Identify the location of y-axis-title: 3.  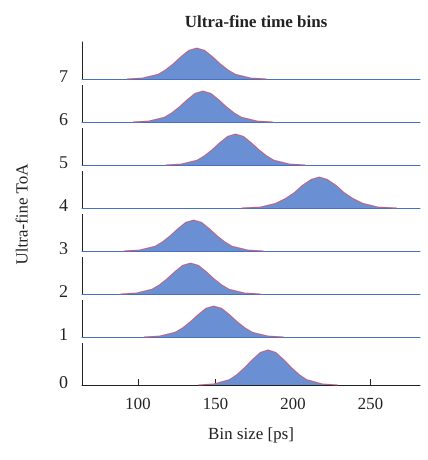
(63, 248).